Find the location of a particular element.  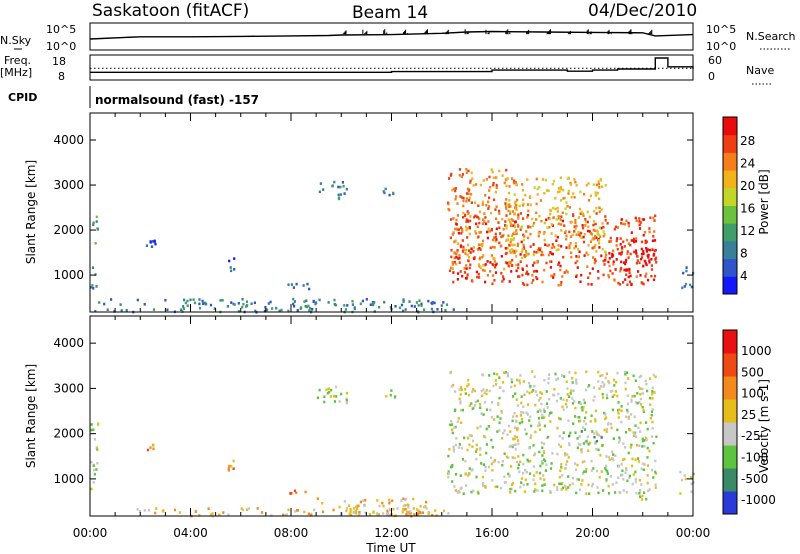

freq-left-tick-bottom: 8 is located at coordinates (61, 76).